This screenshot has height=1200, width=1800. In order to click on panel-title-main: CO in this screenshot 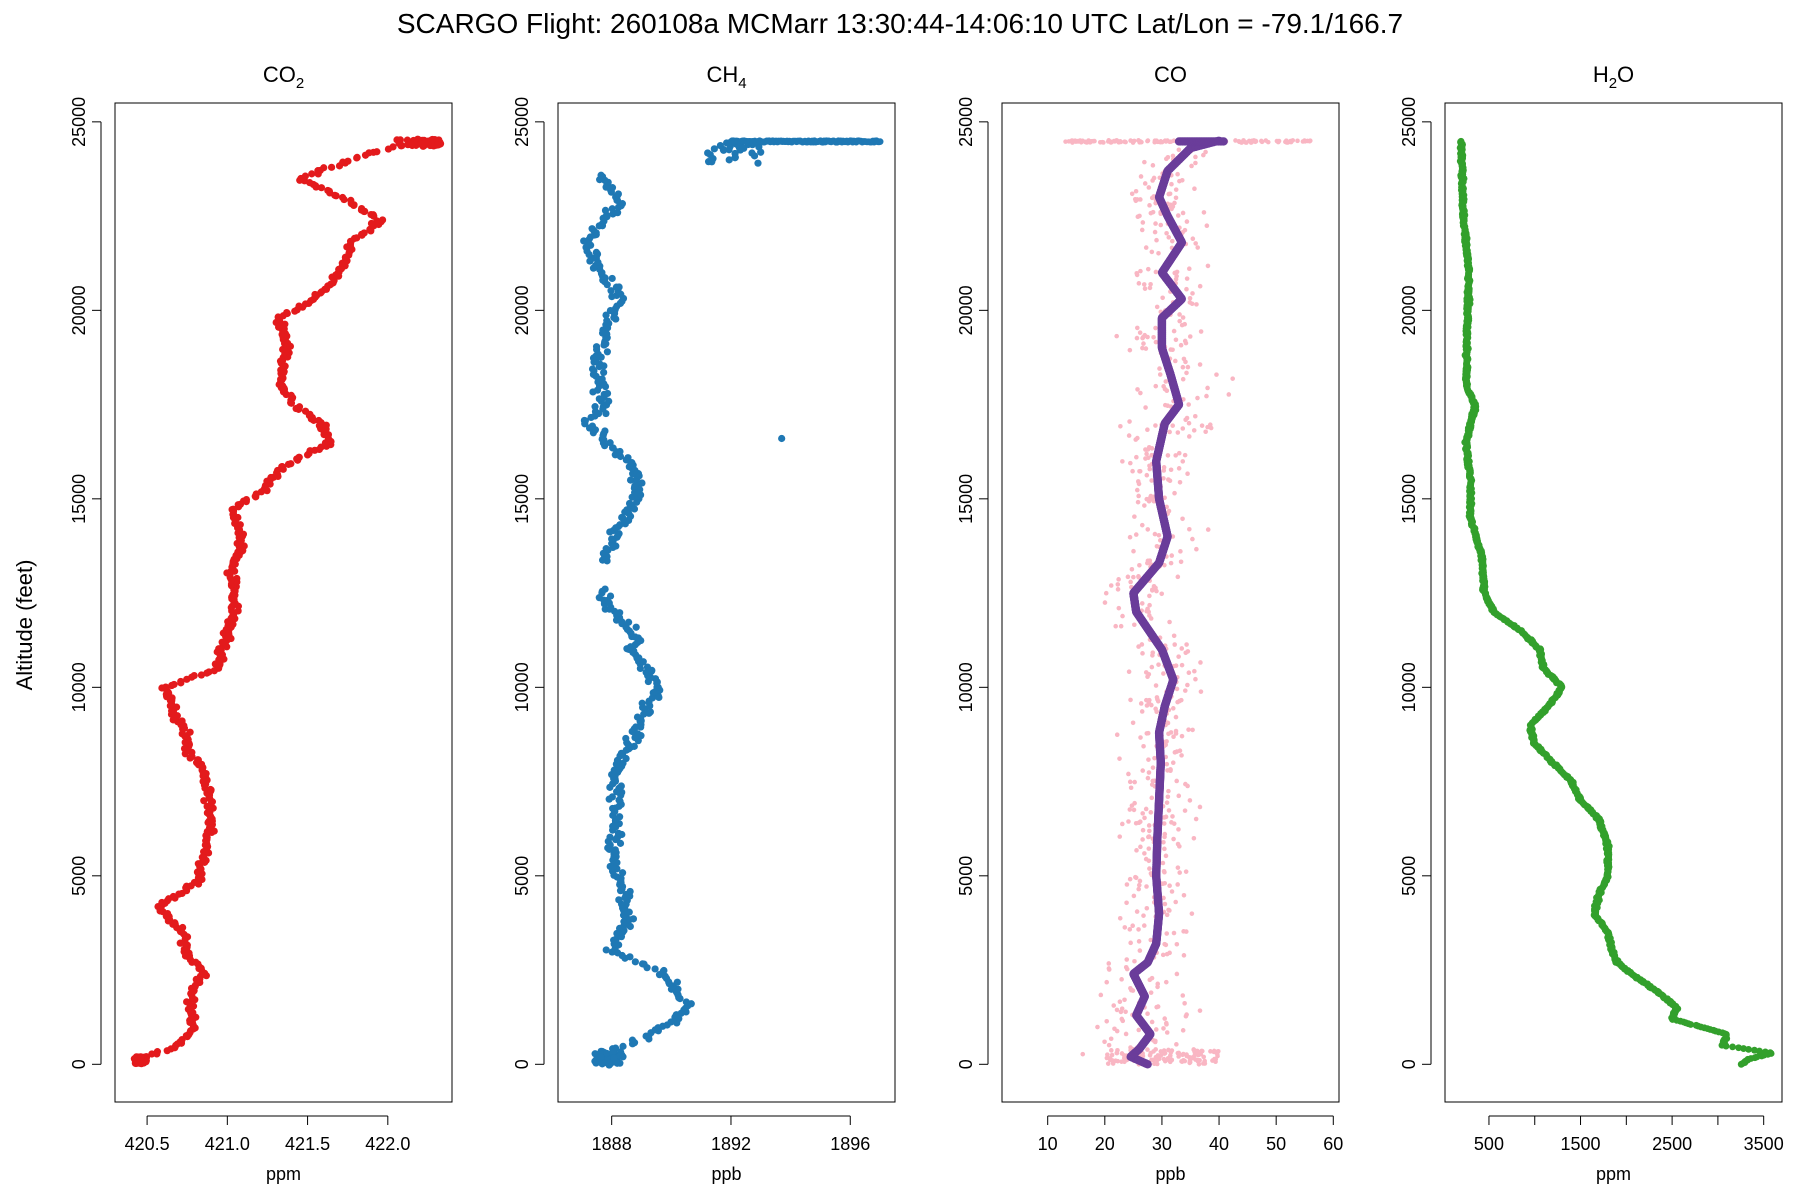, I will do `click(1170, 74)`.